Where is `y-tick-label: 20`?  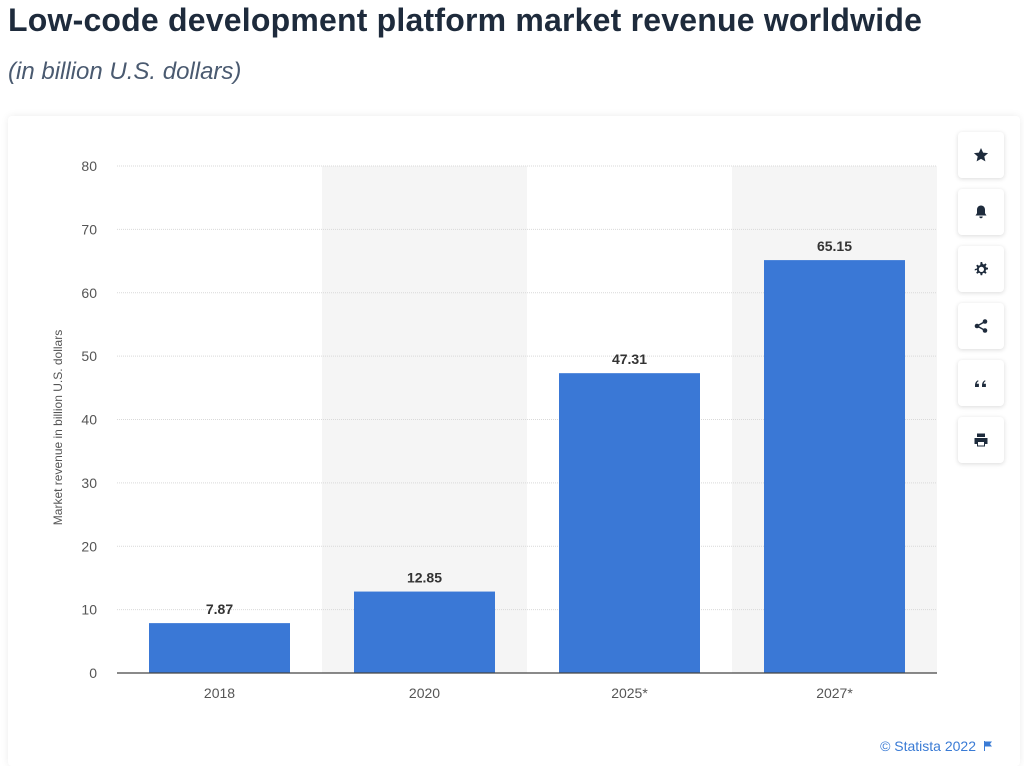 y-tick-label: 20 is located at coordinates (89, 546).